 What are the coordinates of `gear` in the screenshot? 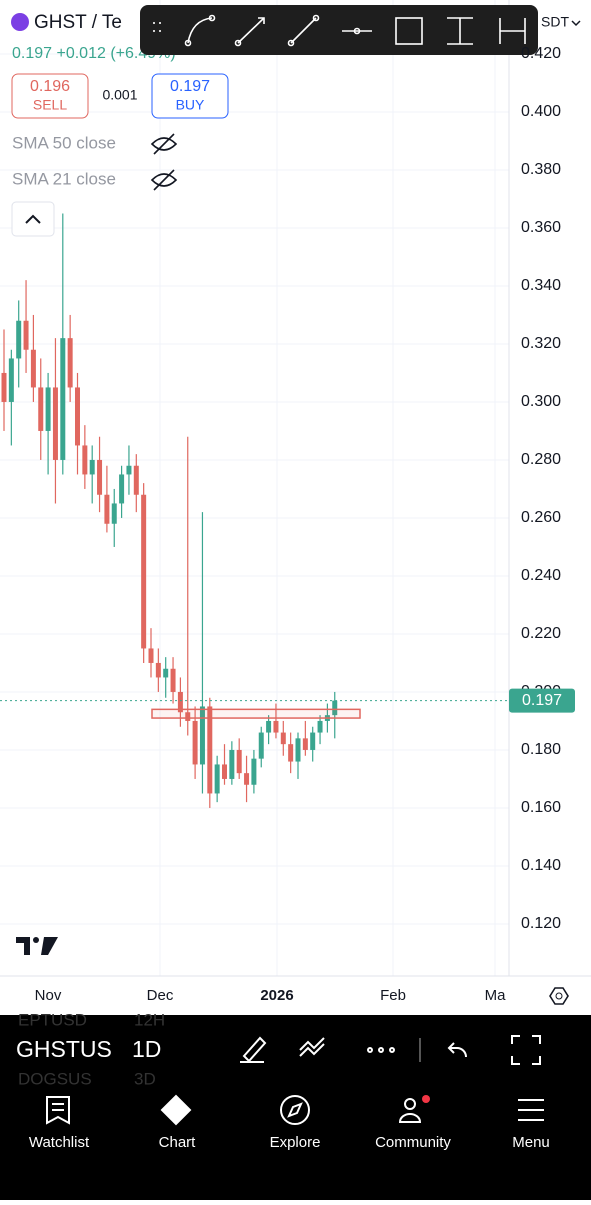 It's located at (559, 996).